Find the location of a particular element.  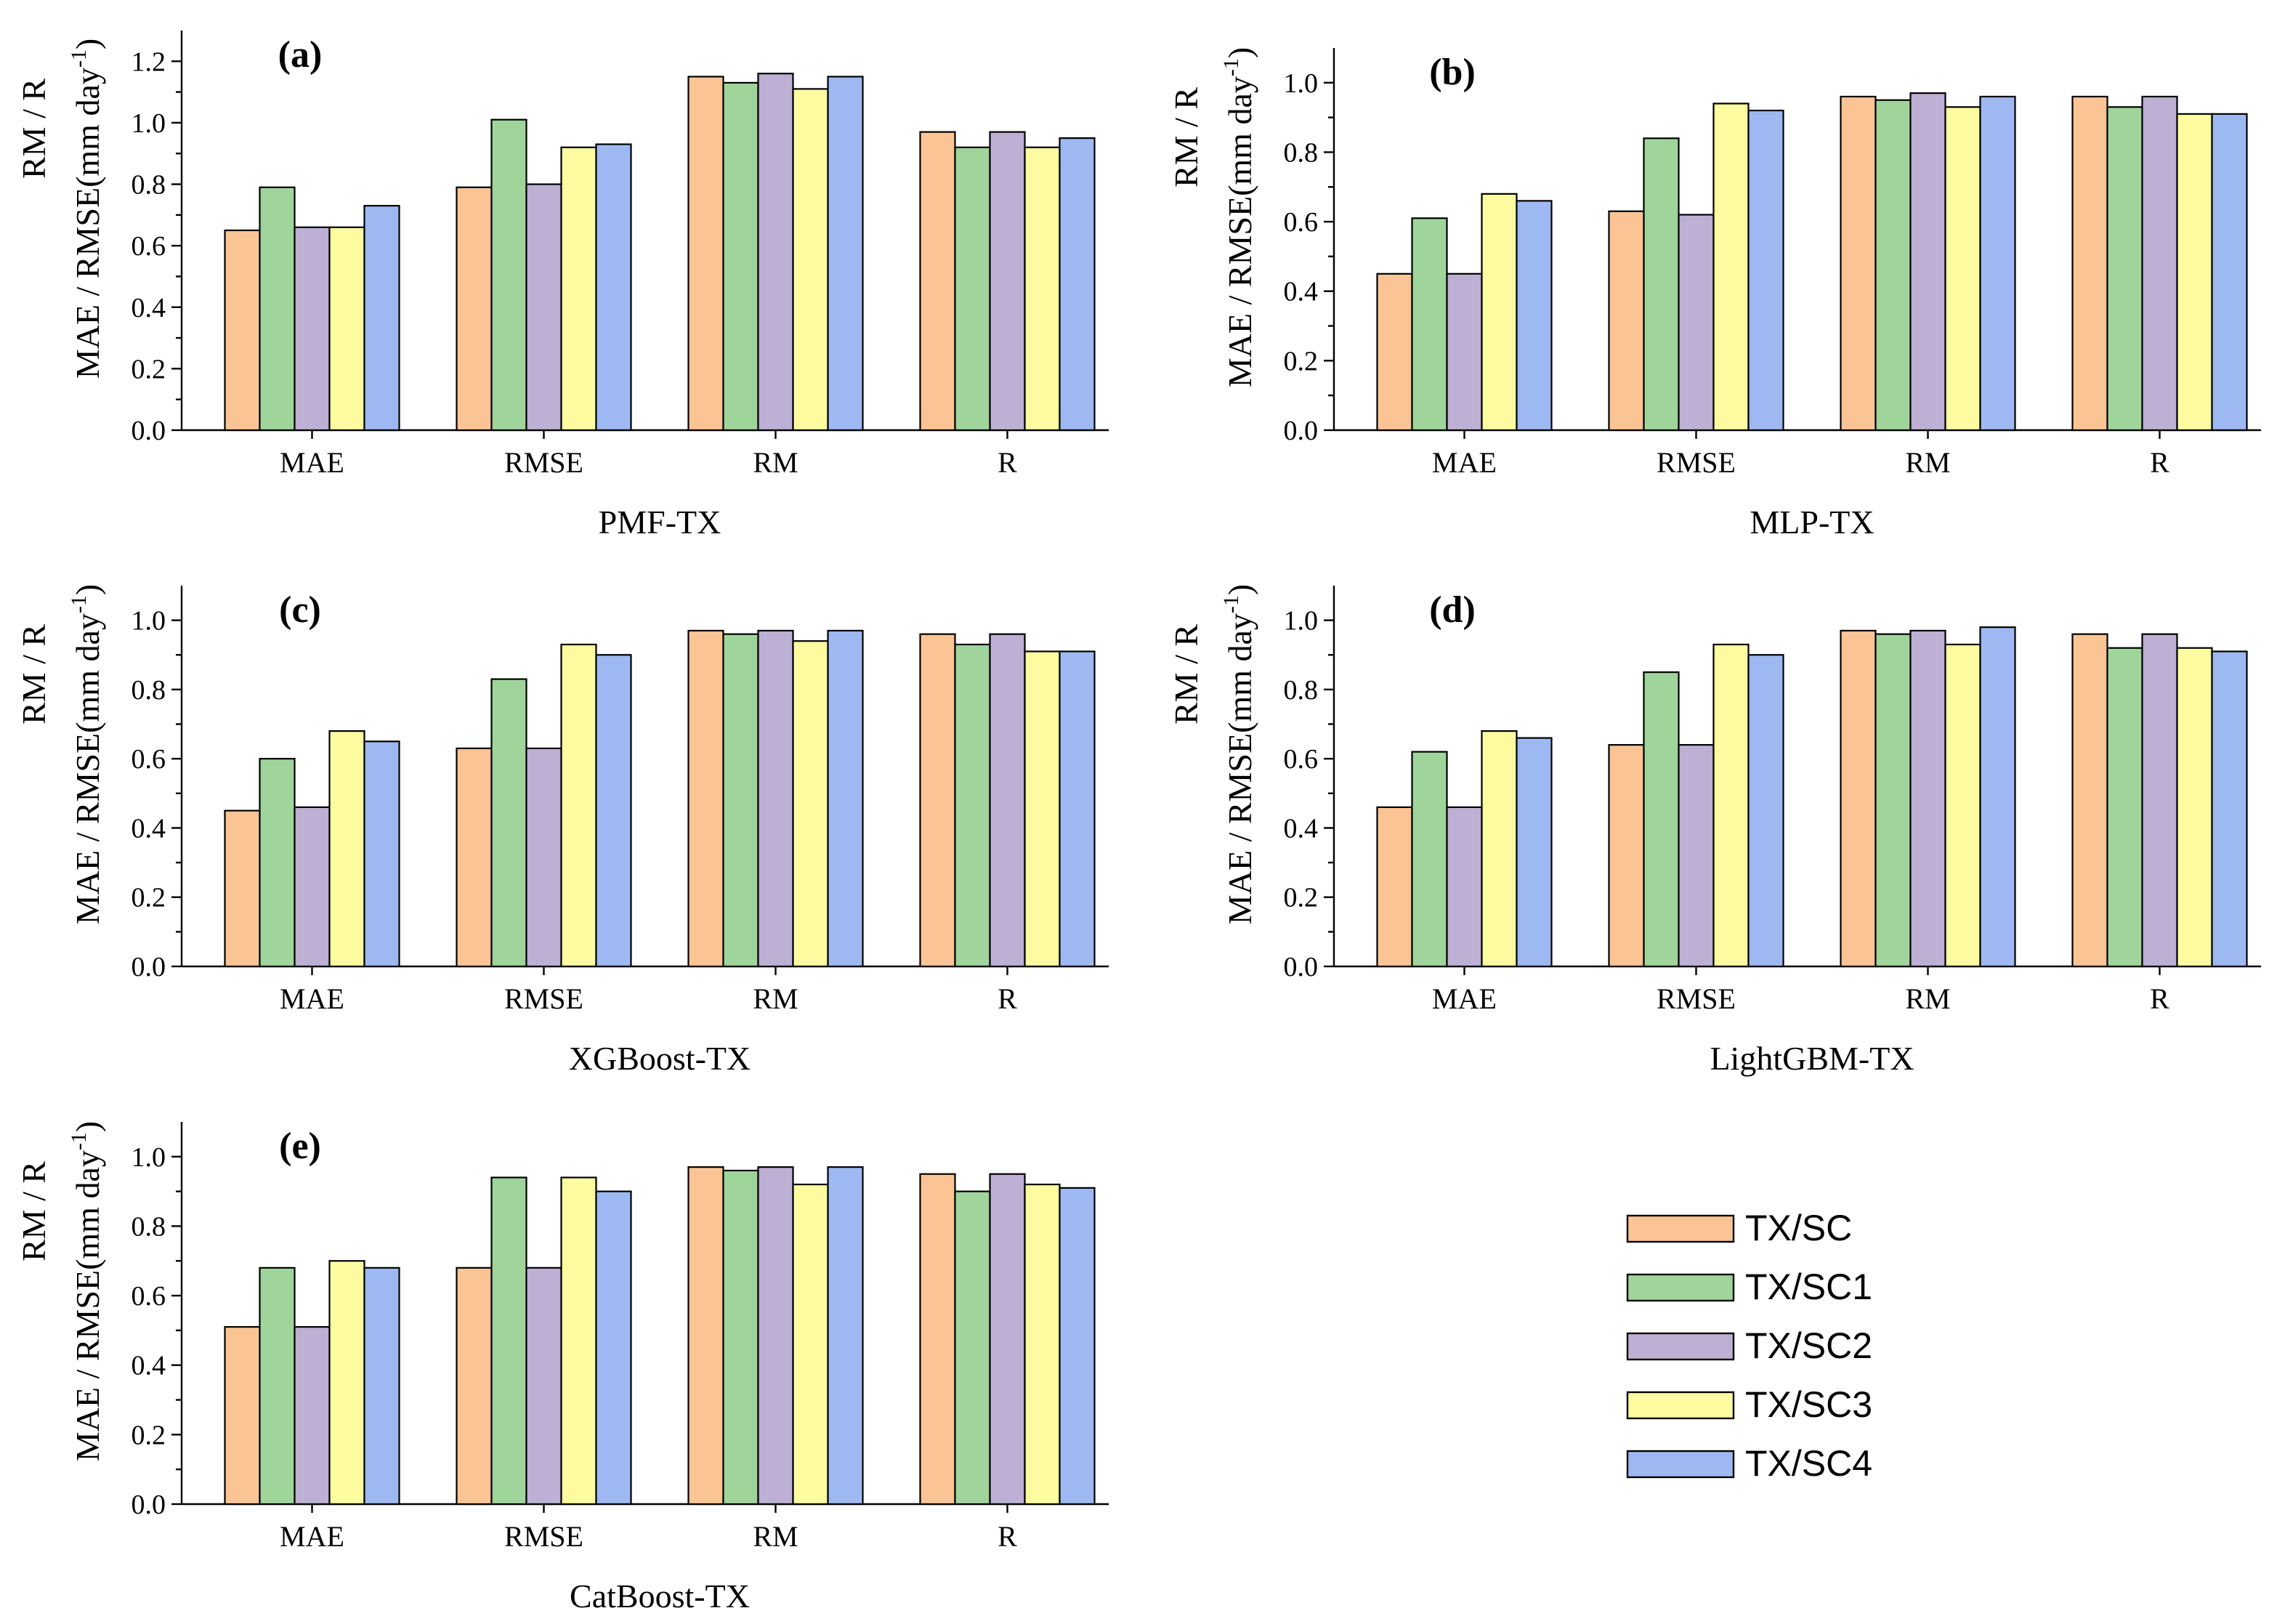

panel-label: (d) is located at coordinates (1452, 610).